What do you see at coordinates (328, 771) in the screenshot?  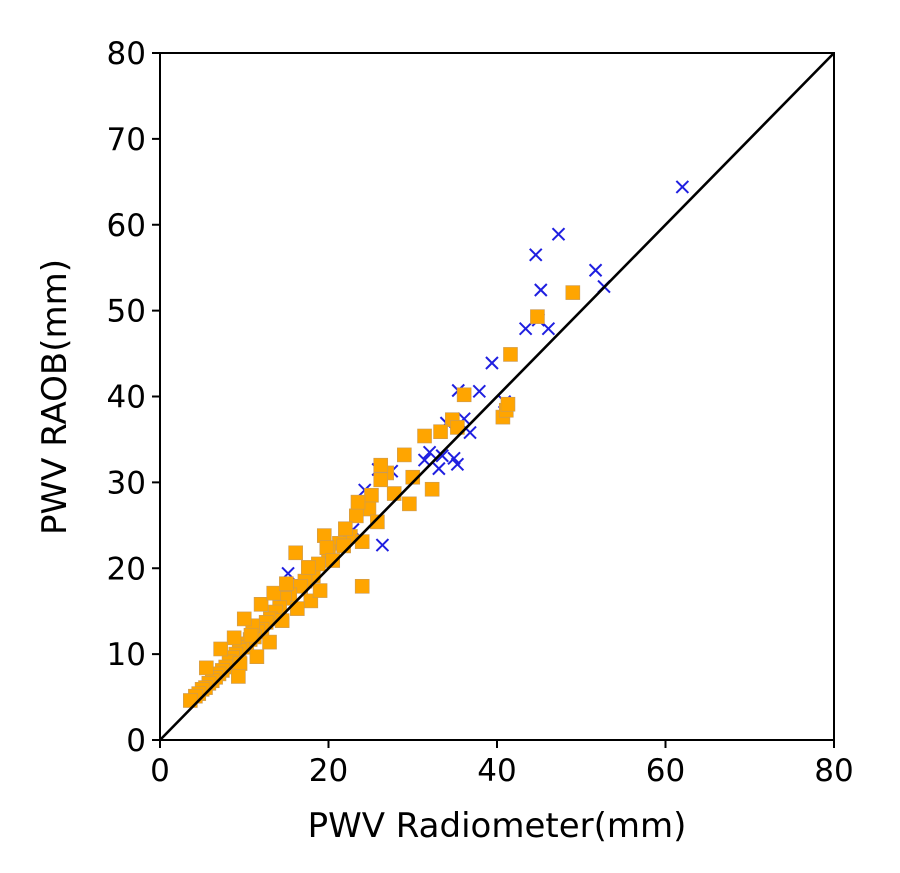 I see `x-tick-label: 20` at bounding box center [328, 771].